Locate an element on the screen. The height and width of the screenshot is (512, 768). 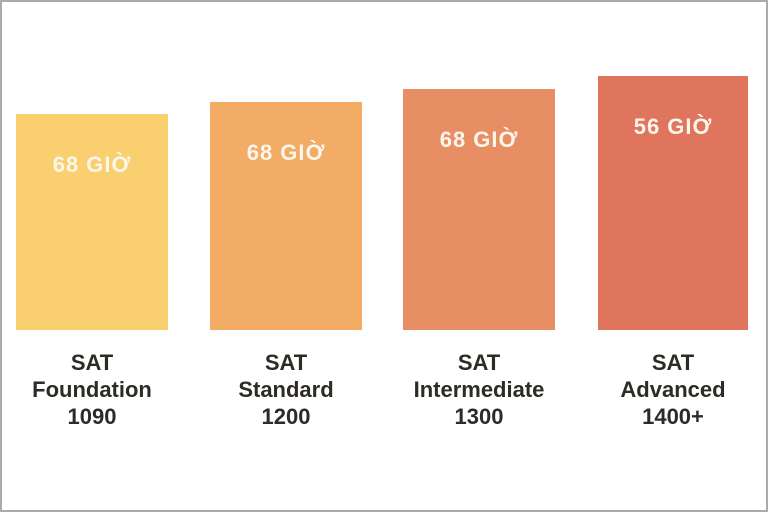
label-line: 1090 is located at coordinates (92, 416).